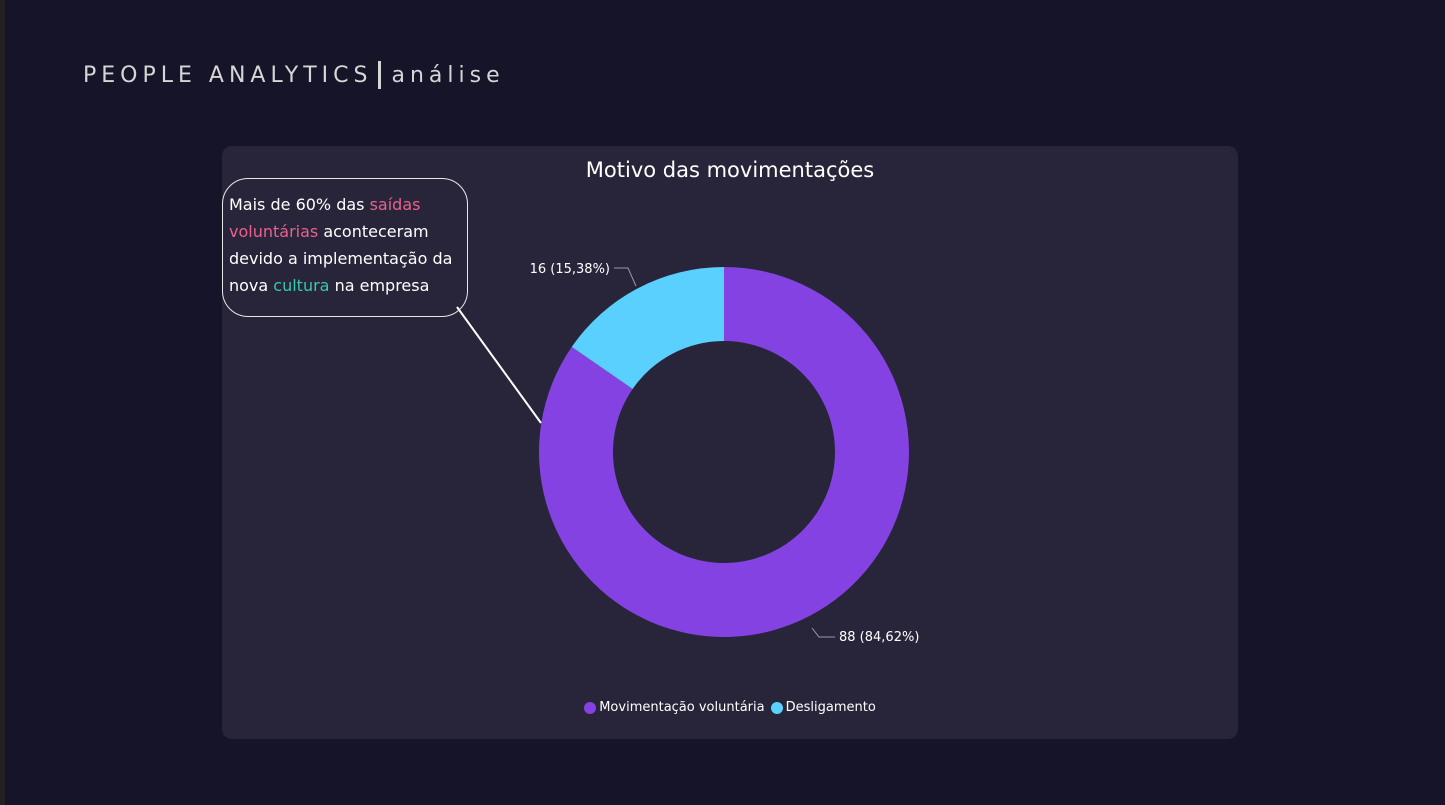 The image size is (1445, 805). What do you see at coordinates (379, 285) in the screenshot?
I see `callout-text: na empresa` at bounding box center [379, 285].